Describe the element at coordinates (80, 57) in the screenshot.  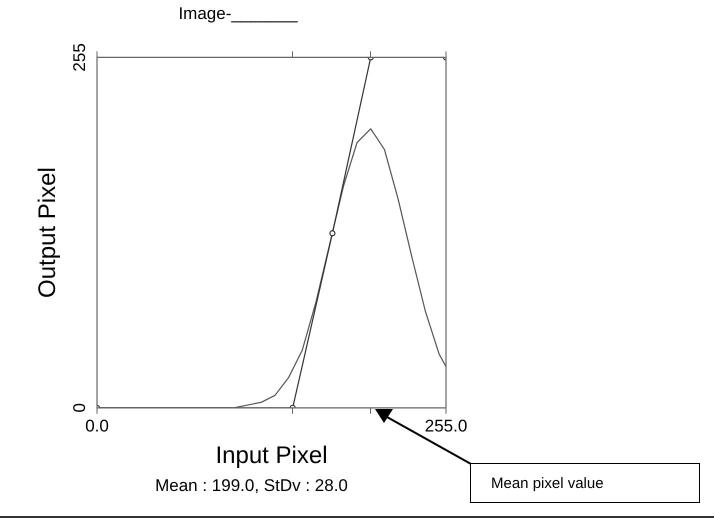
I see `y-tick-label: 255` at that location.